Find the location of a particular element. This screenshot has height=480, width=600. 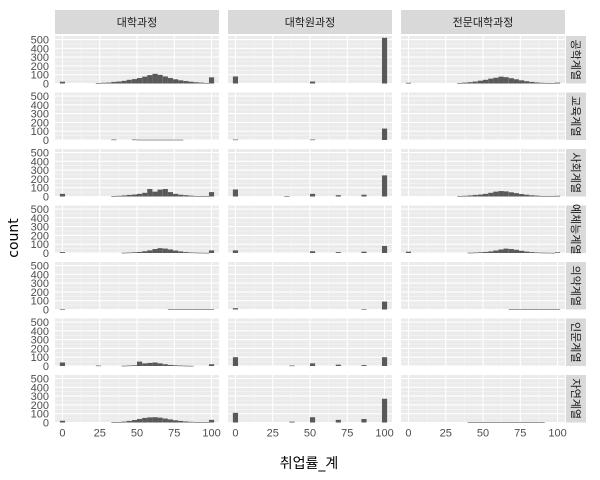

y-tick-label: 500 is located at coordinates (40, 154).